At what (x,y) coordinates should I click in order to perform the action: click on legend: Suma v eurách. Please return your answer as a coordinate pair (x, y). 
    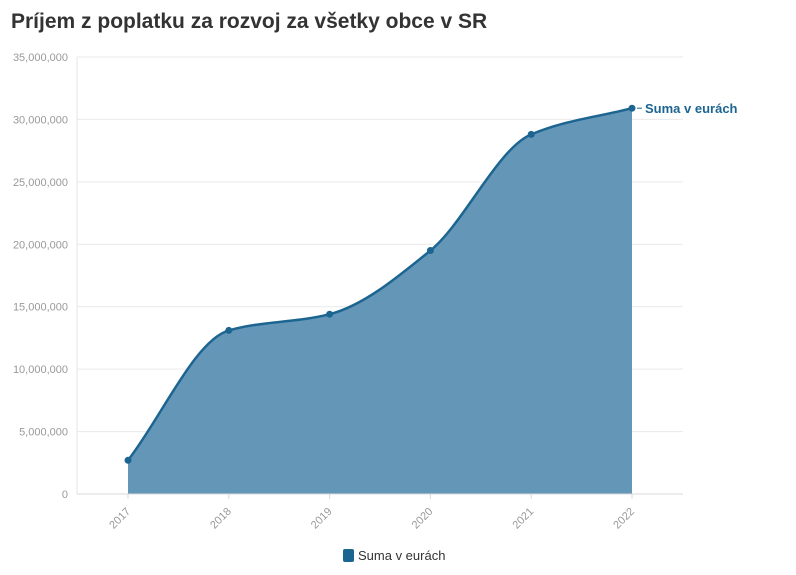
    Looking at the image, I should click on (394, 555).